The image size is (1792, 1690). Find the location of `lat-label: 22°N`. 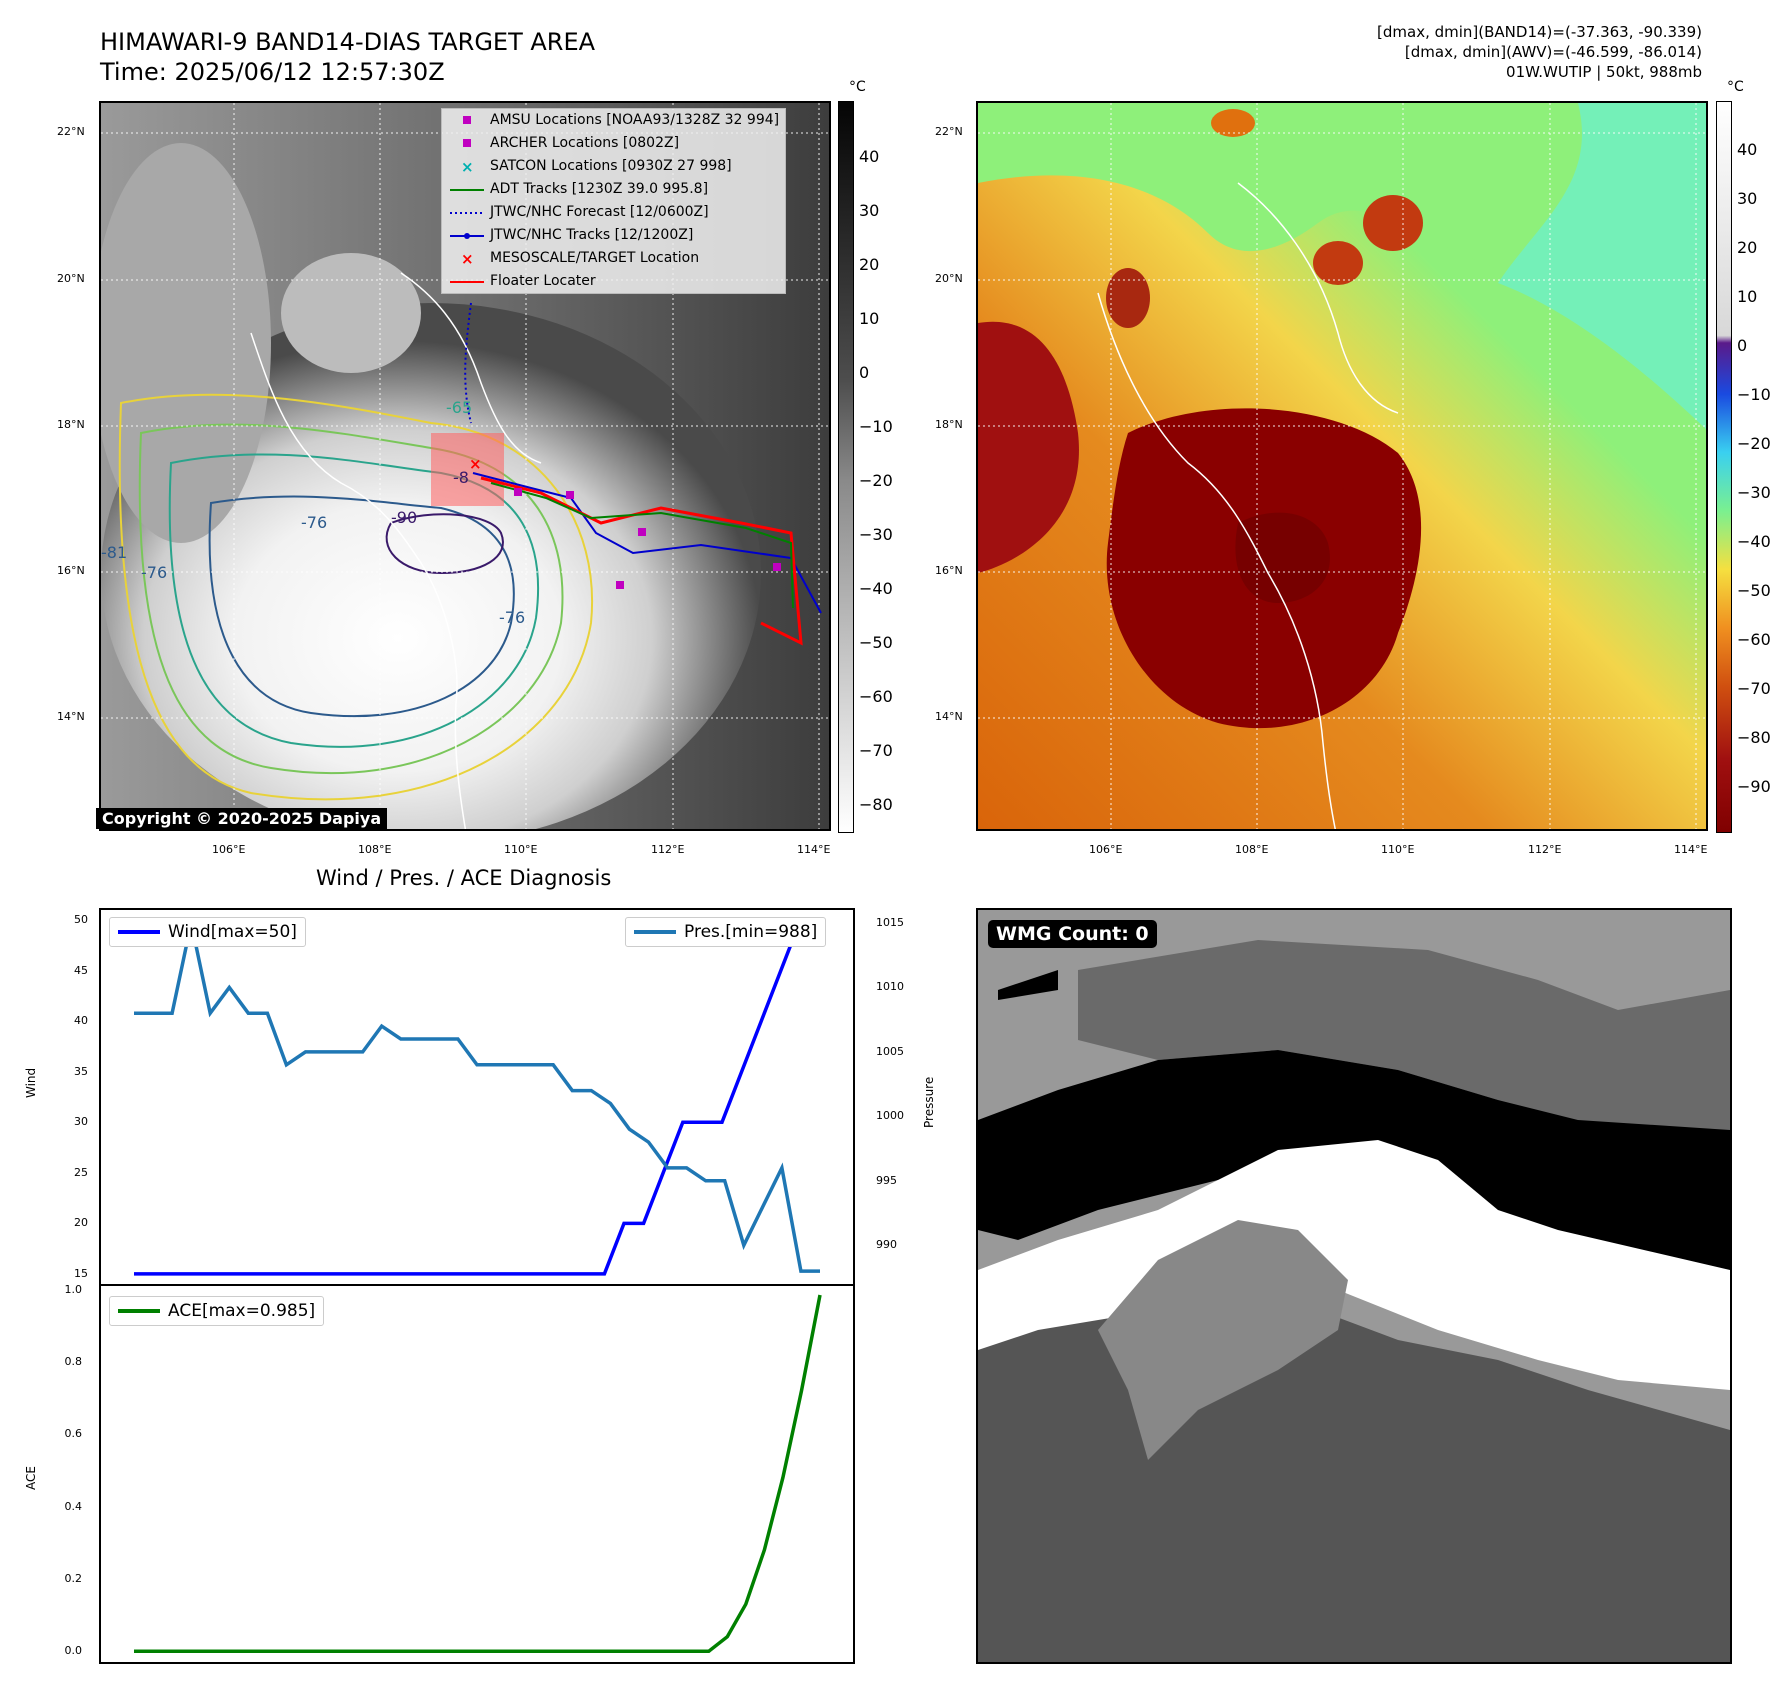

lat-label: 22°N is located at coordinates (949, 131).